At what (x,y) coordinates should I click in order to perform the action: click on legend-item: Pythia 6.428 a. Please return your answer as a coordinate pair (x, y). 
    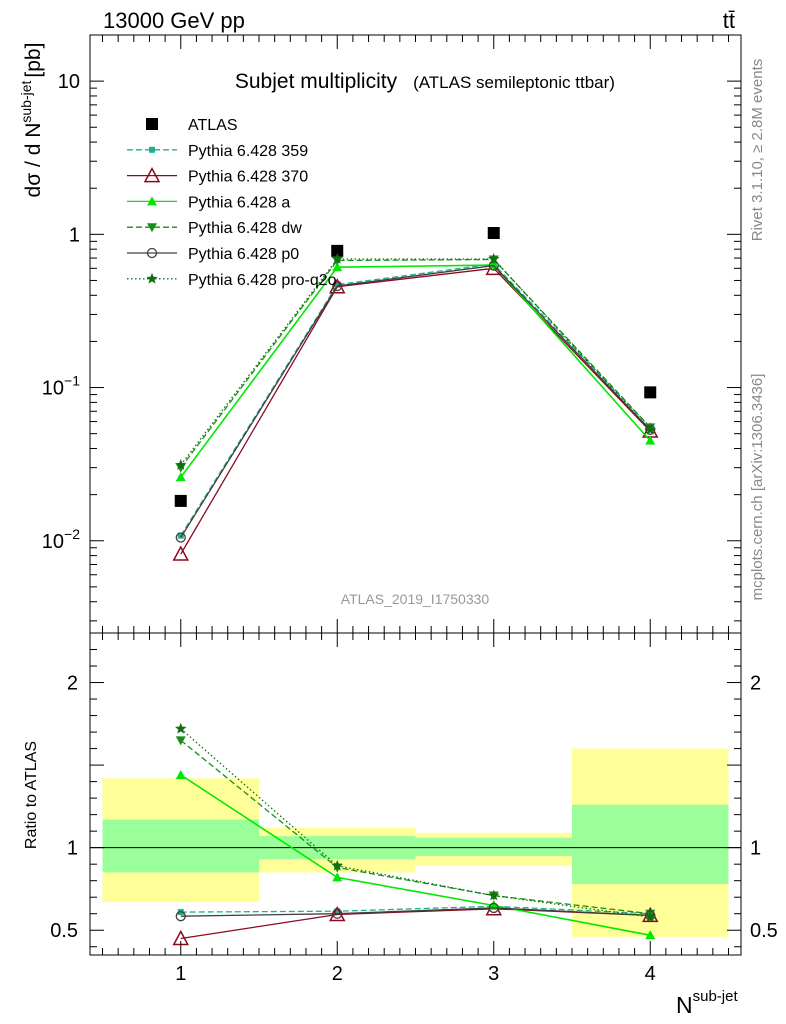
    Looking at the image, I should click on (208, 202).